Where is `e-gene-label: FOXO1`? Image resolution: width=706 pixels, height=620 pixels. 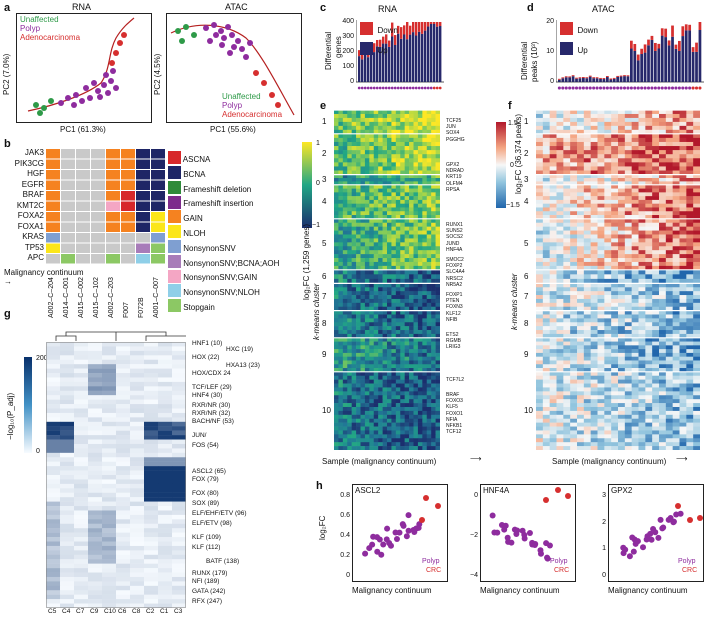 e-gene-label: FOXO1 is located at coordinates (454, 413).